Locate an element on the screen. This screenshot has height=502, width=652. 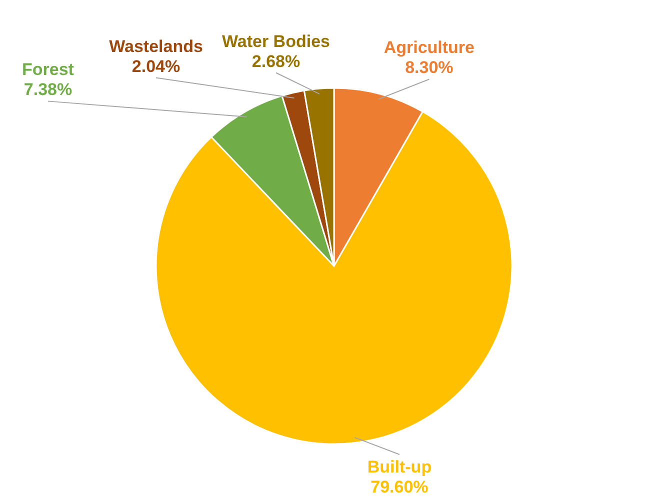
slice-label: Water Bodies is located at coordinates (276, 41).